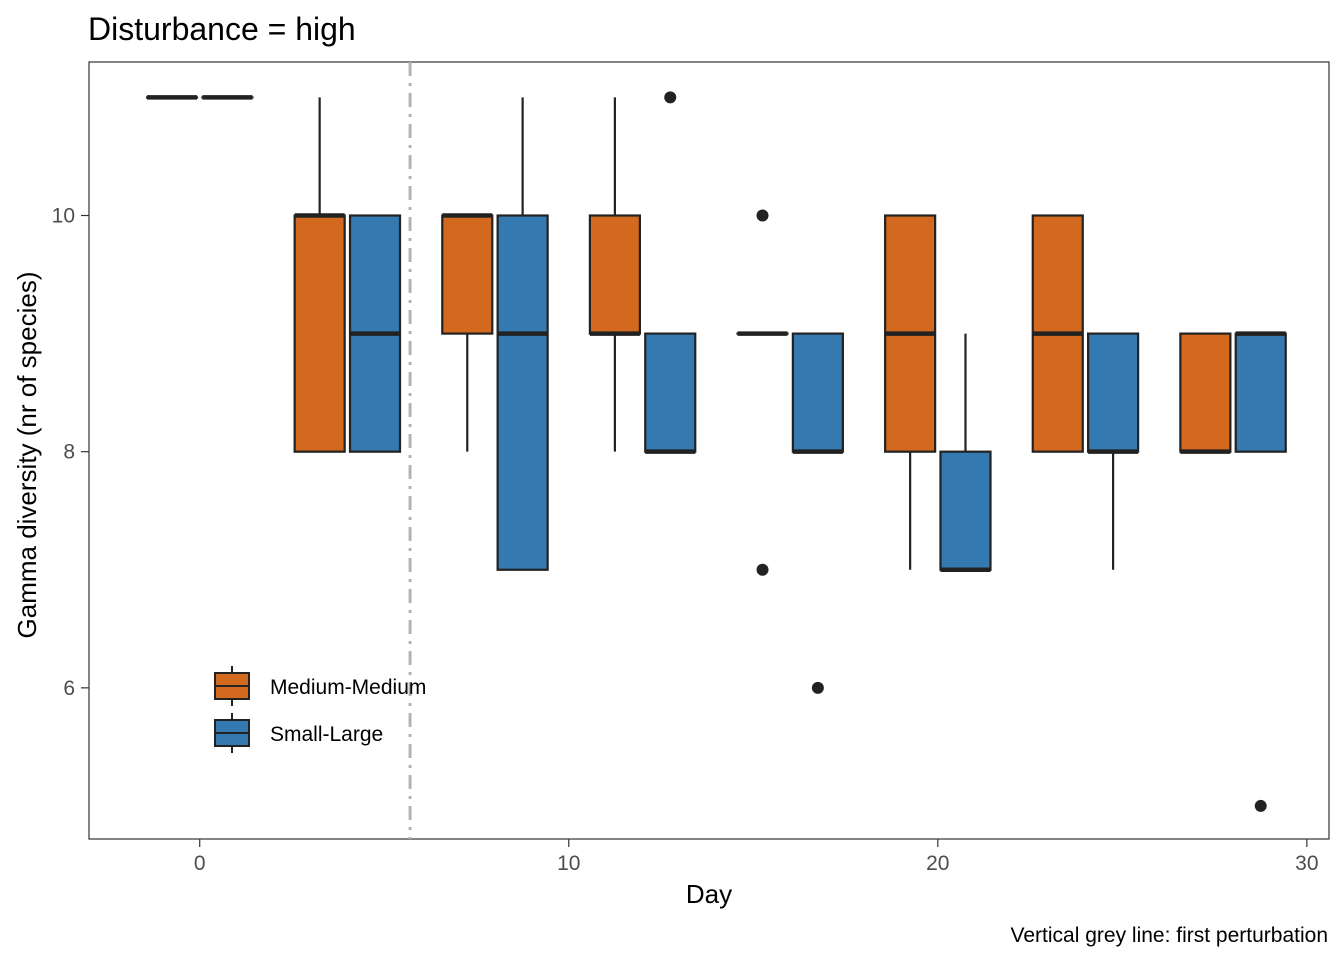 This screenshot has width=1344, height=960. What do you see at coordinates (937, 863) in the screenshot?
I see `x-tick-label: 20` at bounding box center [937, 863].